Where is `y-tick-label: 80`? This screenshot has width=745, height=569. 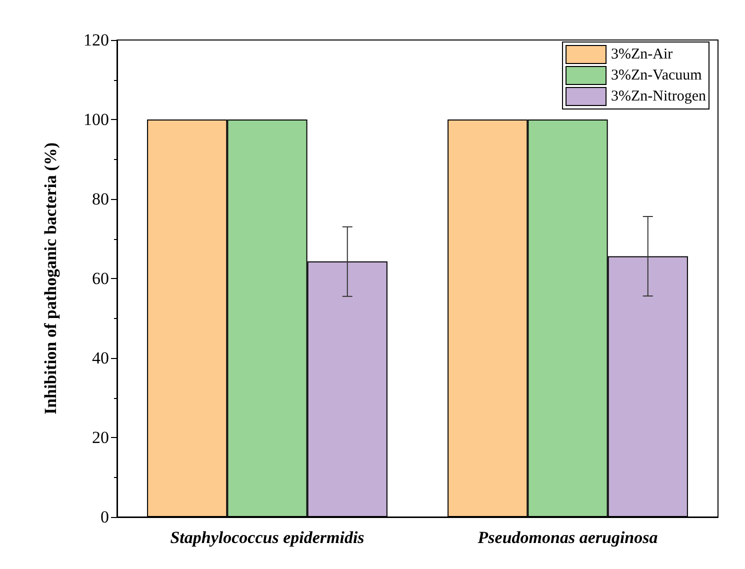
y-tick-label: 80 is located at coordinates (100, 199).